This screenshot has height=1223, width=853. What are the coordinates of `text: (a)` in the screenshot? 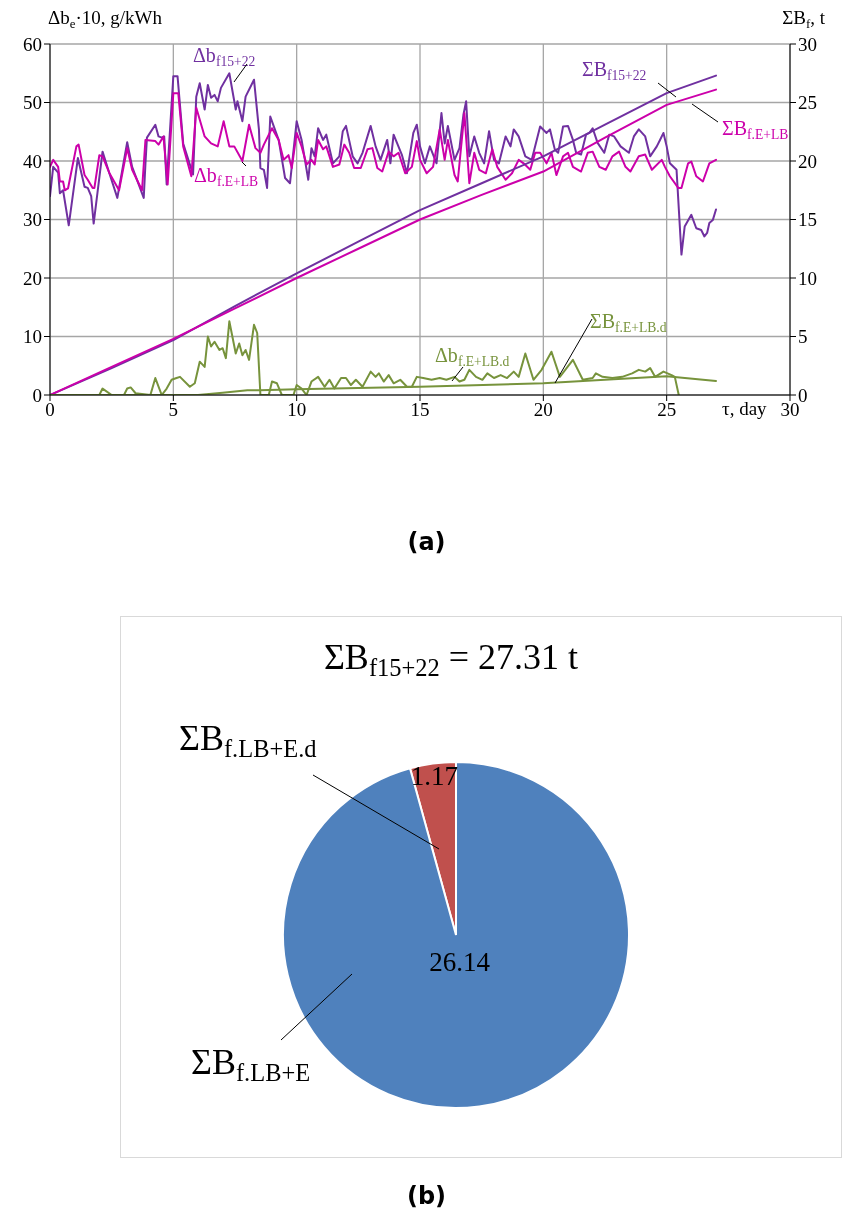 It's located at (426, 542).